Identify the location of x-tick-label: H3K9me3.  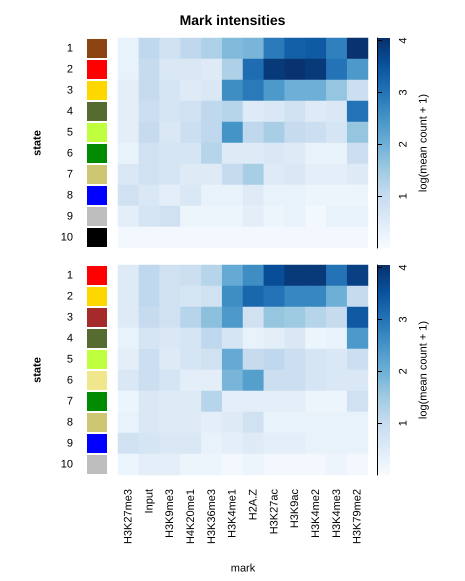
(170, 513).